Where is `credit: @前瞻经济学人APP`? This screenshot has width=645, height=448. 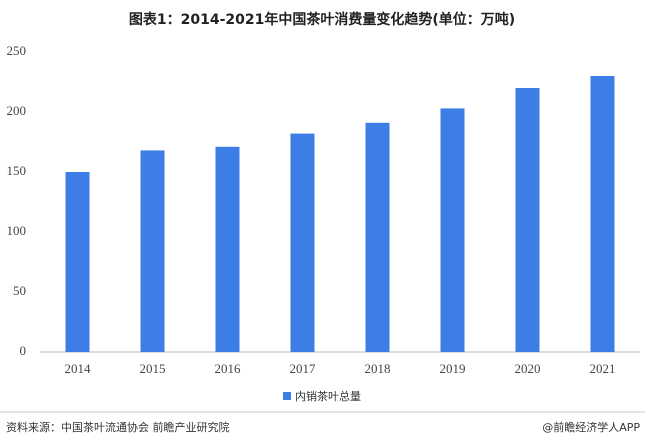 credit: @前瞻经济学人APP is located at coordinates (591, 427).